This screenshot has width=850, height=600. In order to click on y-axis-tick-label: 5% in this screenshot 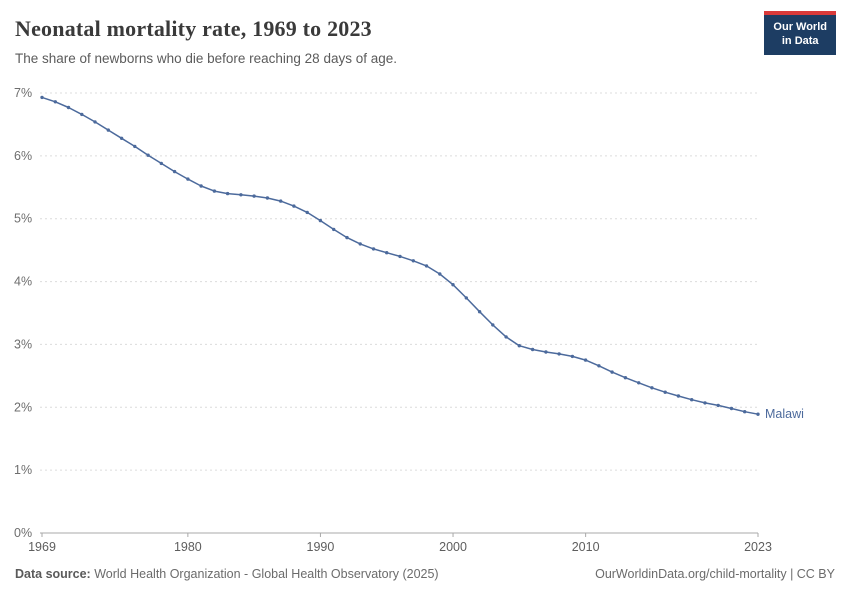, I will do `click(23, 219)`.